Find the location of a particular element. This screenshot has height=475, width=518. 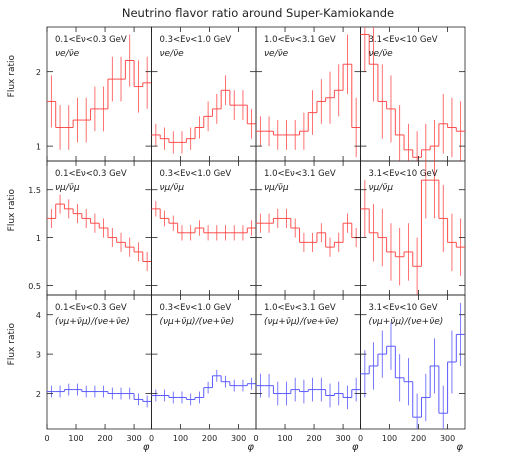

panel-1-0: 0.5 1 1.5 0.1<Eν<0.3 GeV νμ/ν̄μ is located at coordinates (90, 228).